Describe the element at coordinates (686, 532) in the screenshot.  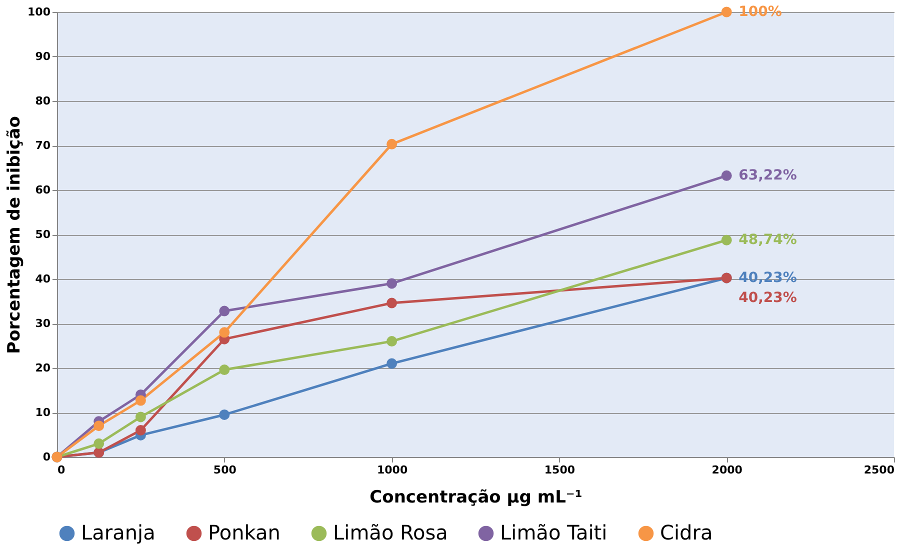
I see `legend-label: Cidra` at that location.